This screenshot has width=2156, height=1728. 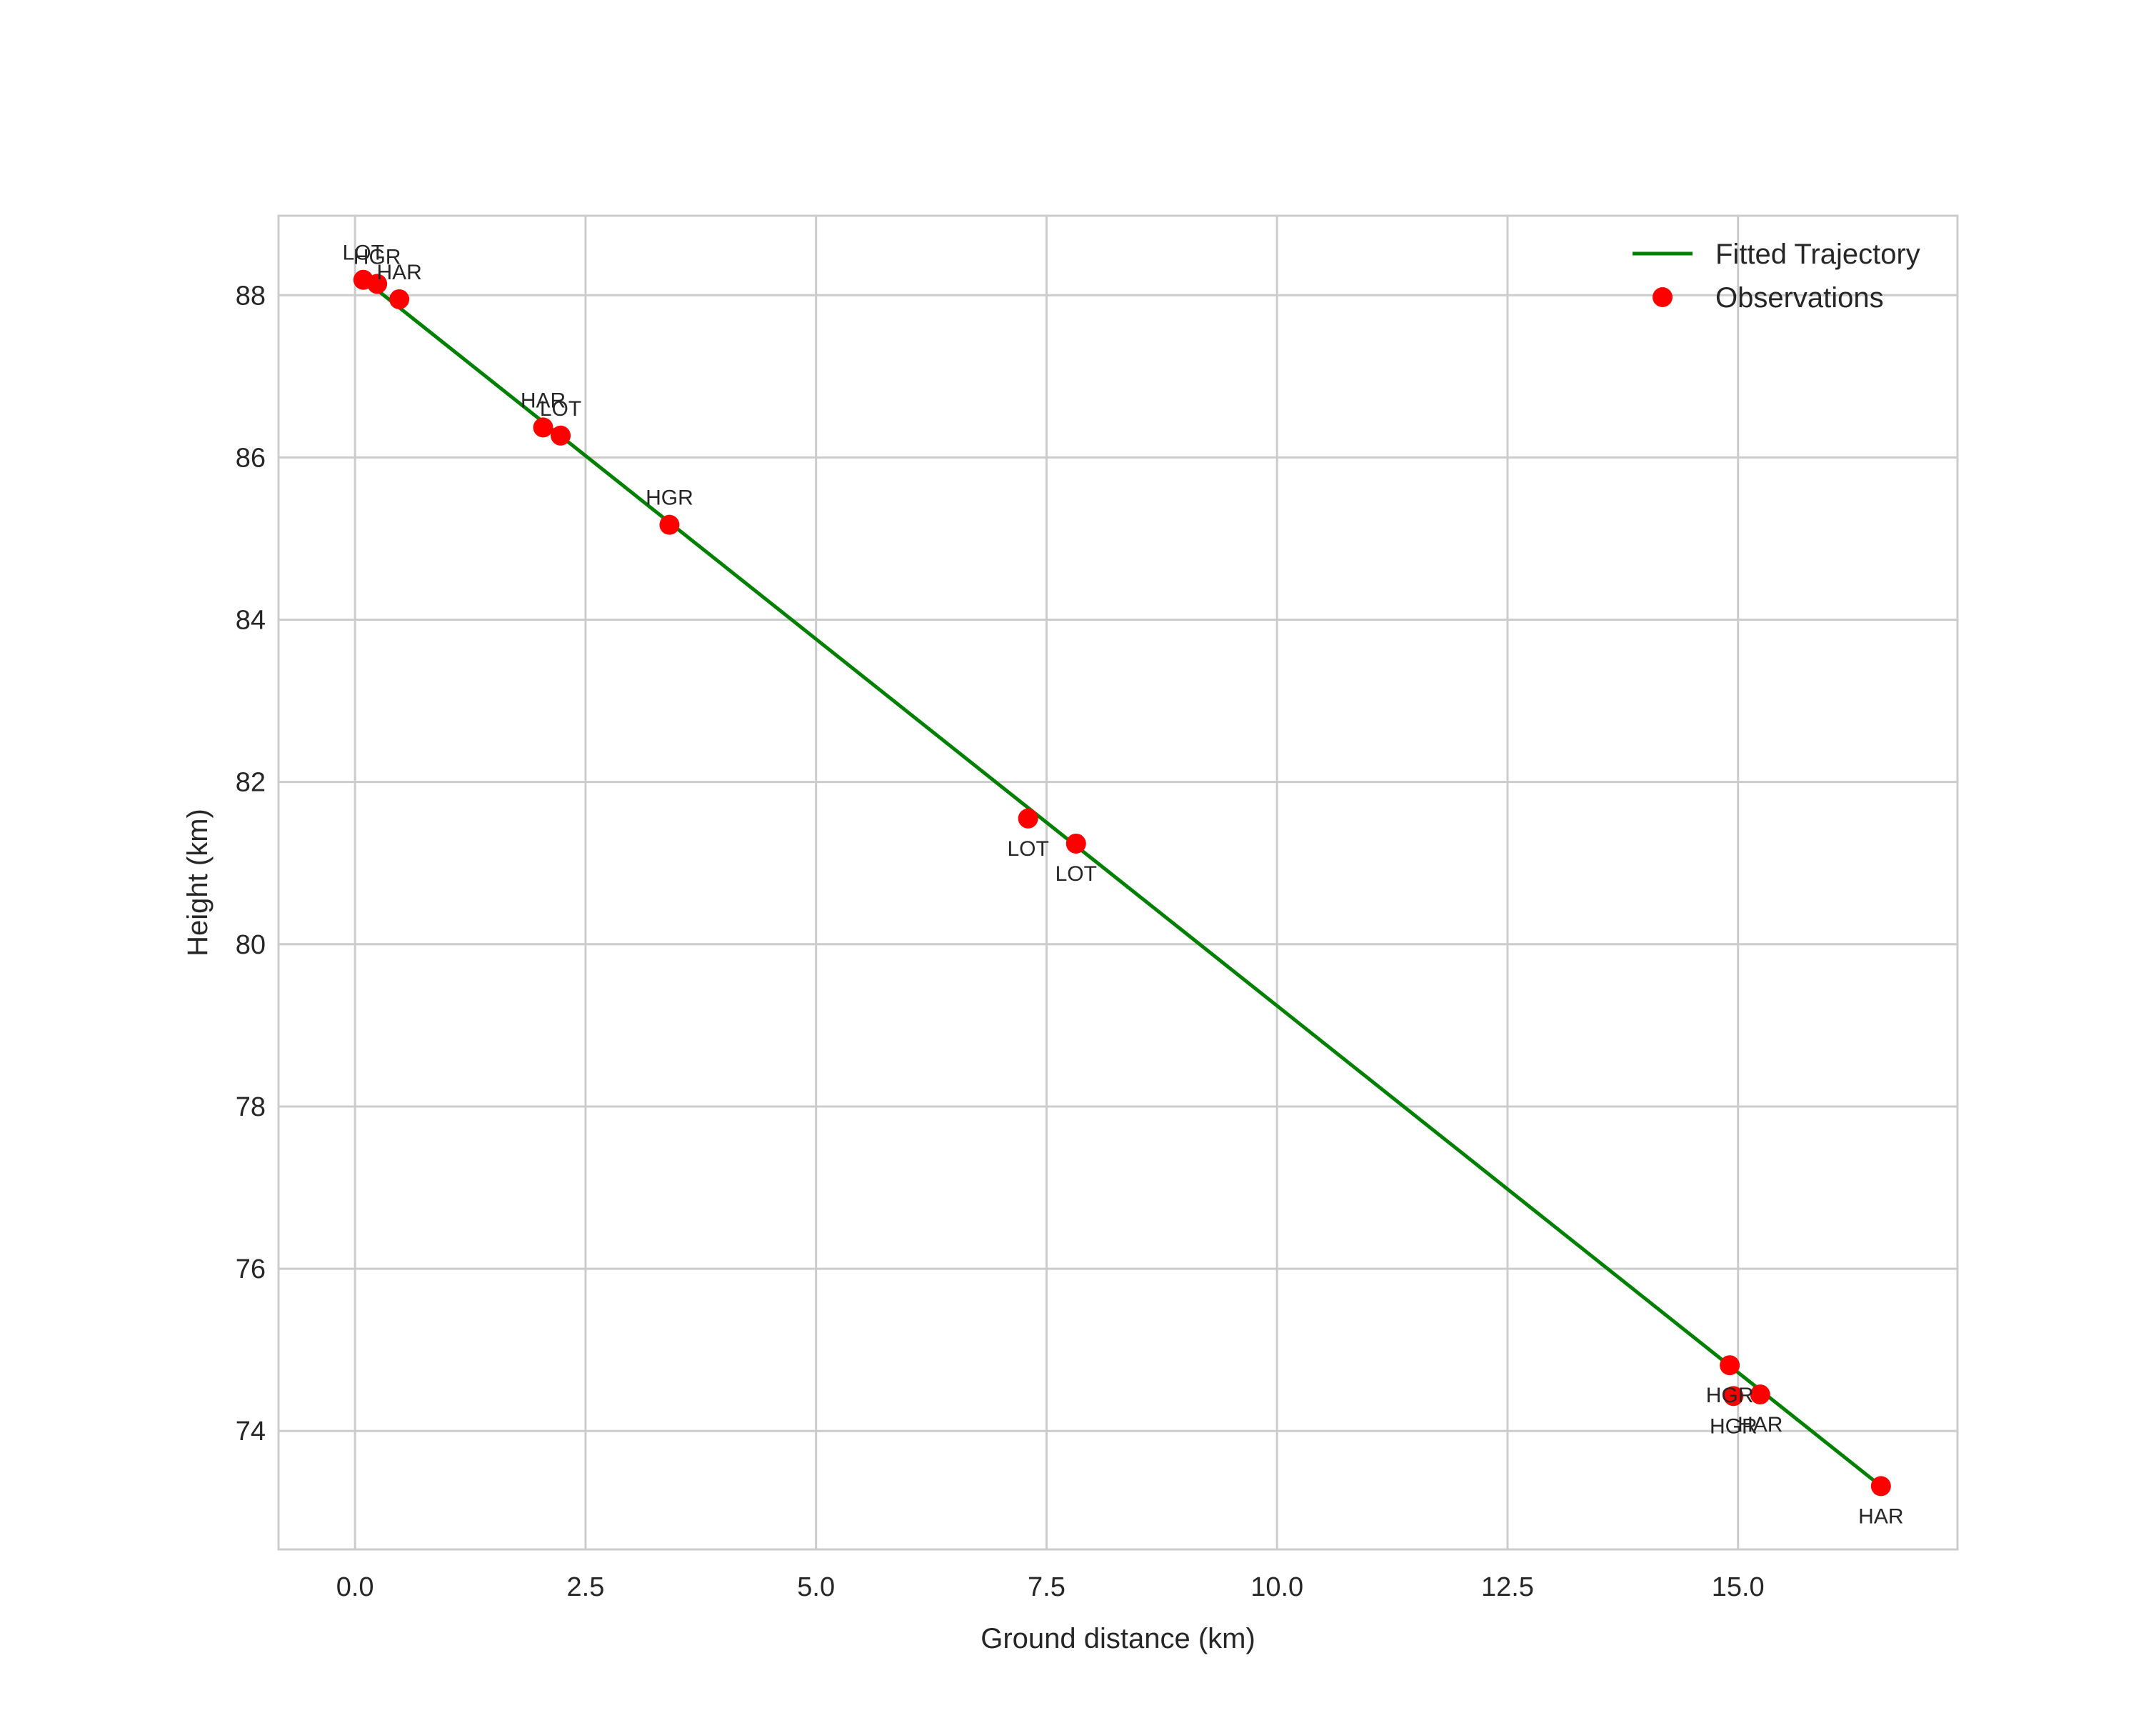 What do you see at coordinates (251, 1432) in the screenshot?
I see `y-tick-label: 74` at bounding box center [251, 1432].